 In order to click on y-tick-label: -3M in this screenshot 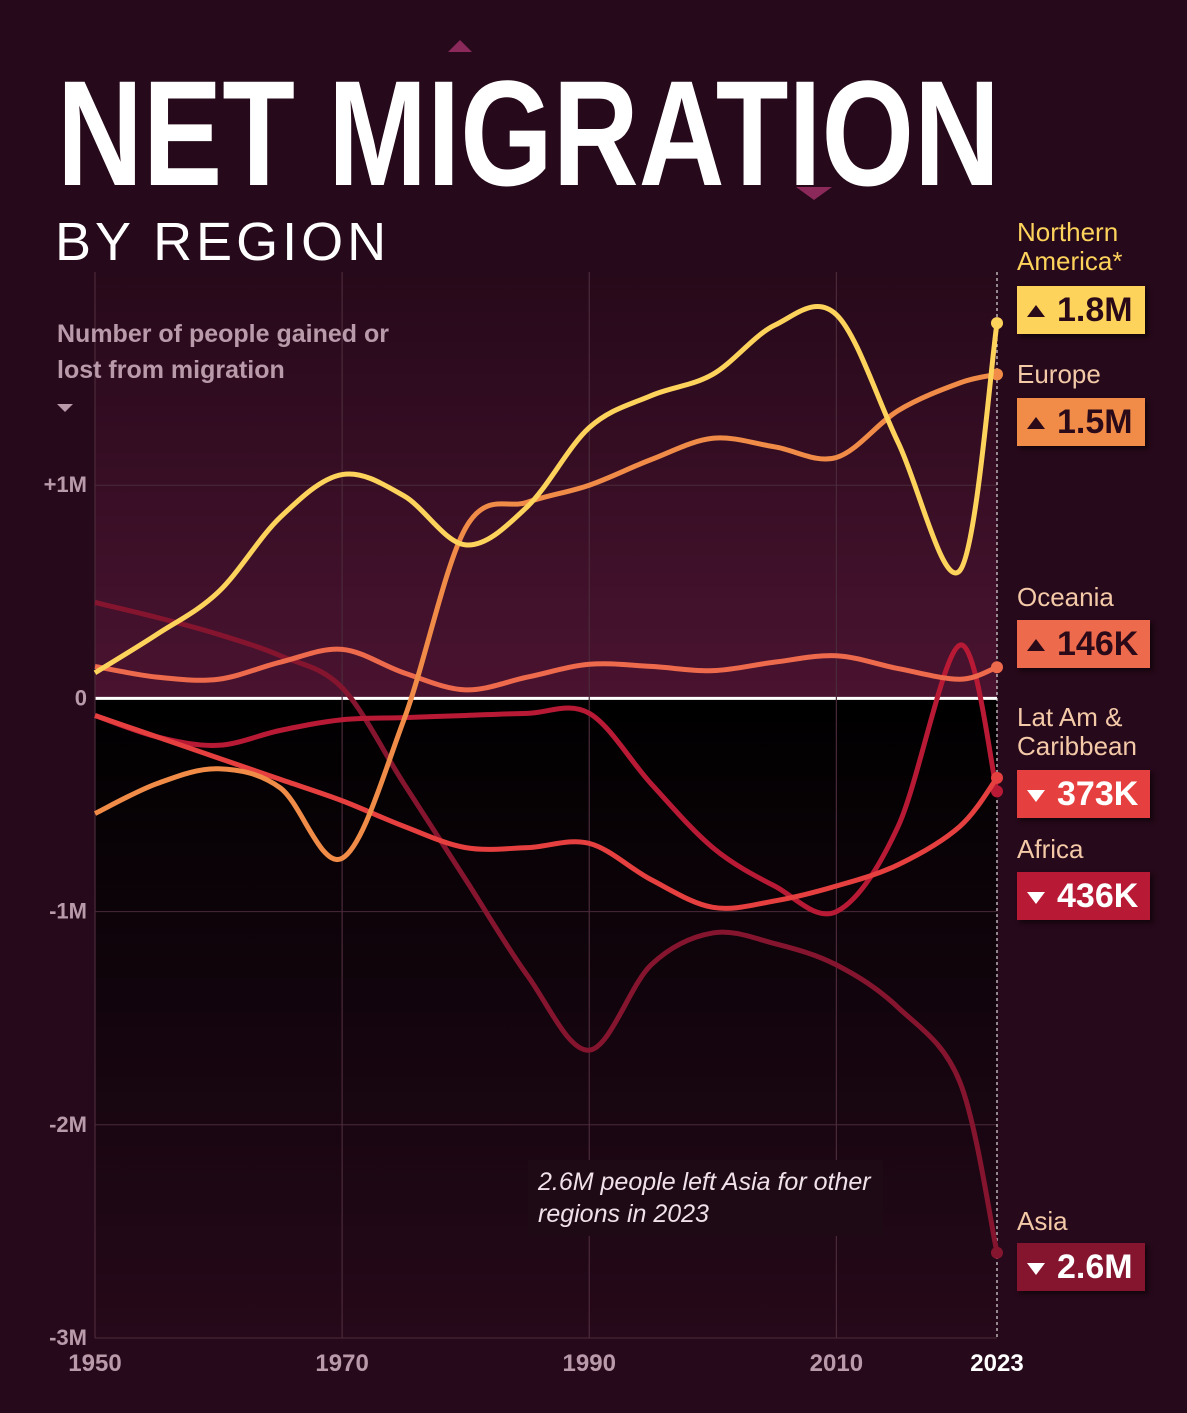, I will do `click(68, 1337)`.